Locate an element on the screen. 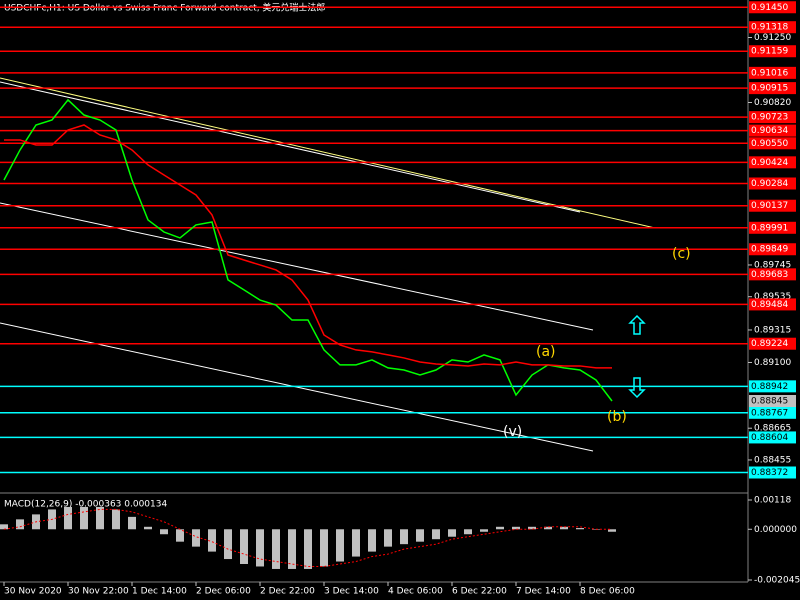 Image resolution: width=800 pixels, height=600 pixels. macd-title: MACD(12,26,9) -0.000363 0.000134 is located at coordinates (85, 505).